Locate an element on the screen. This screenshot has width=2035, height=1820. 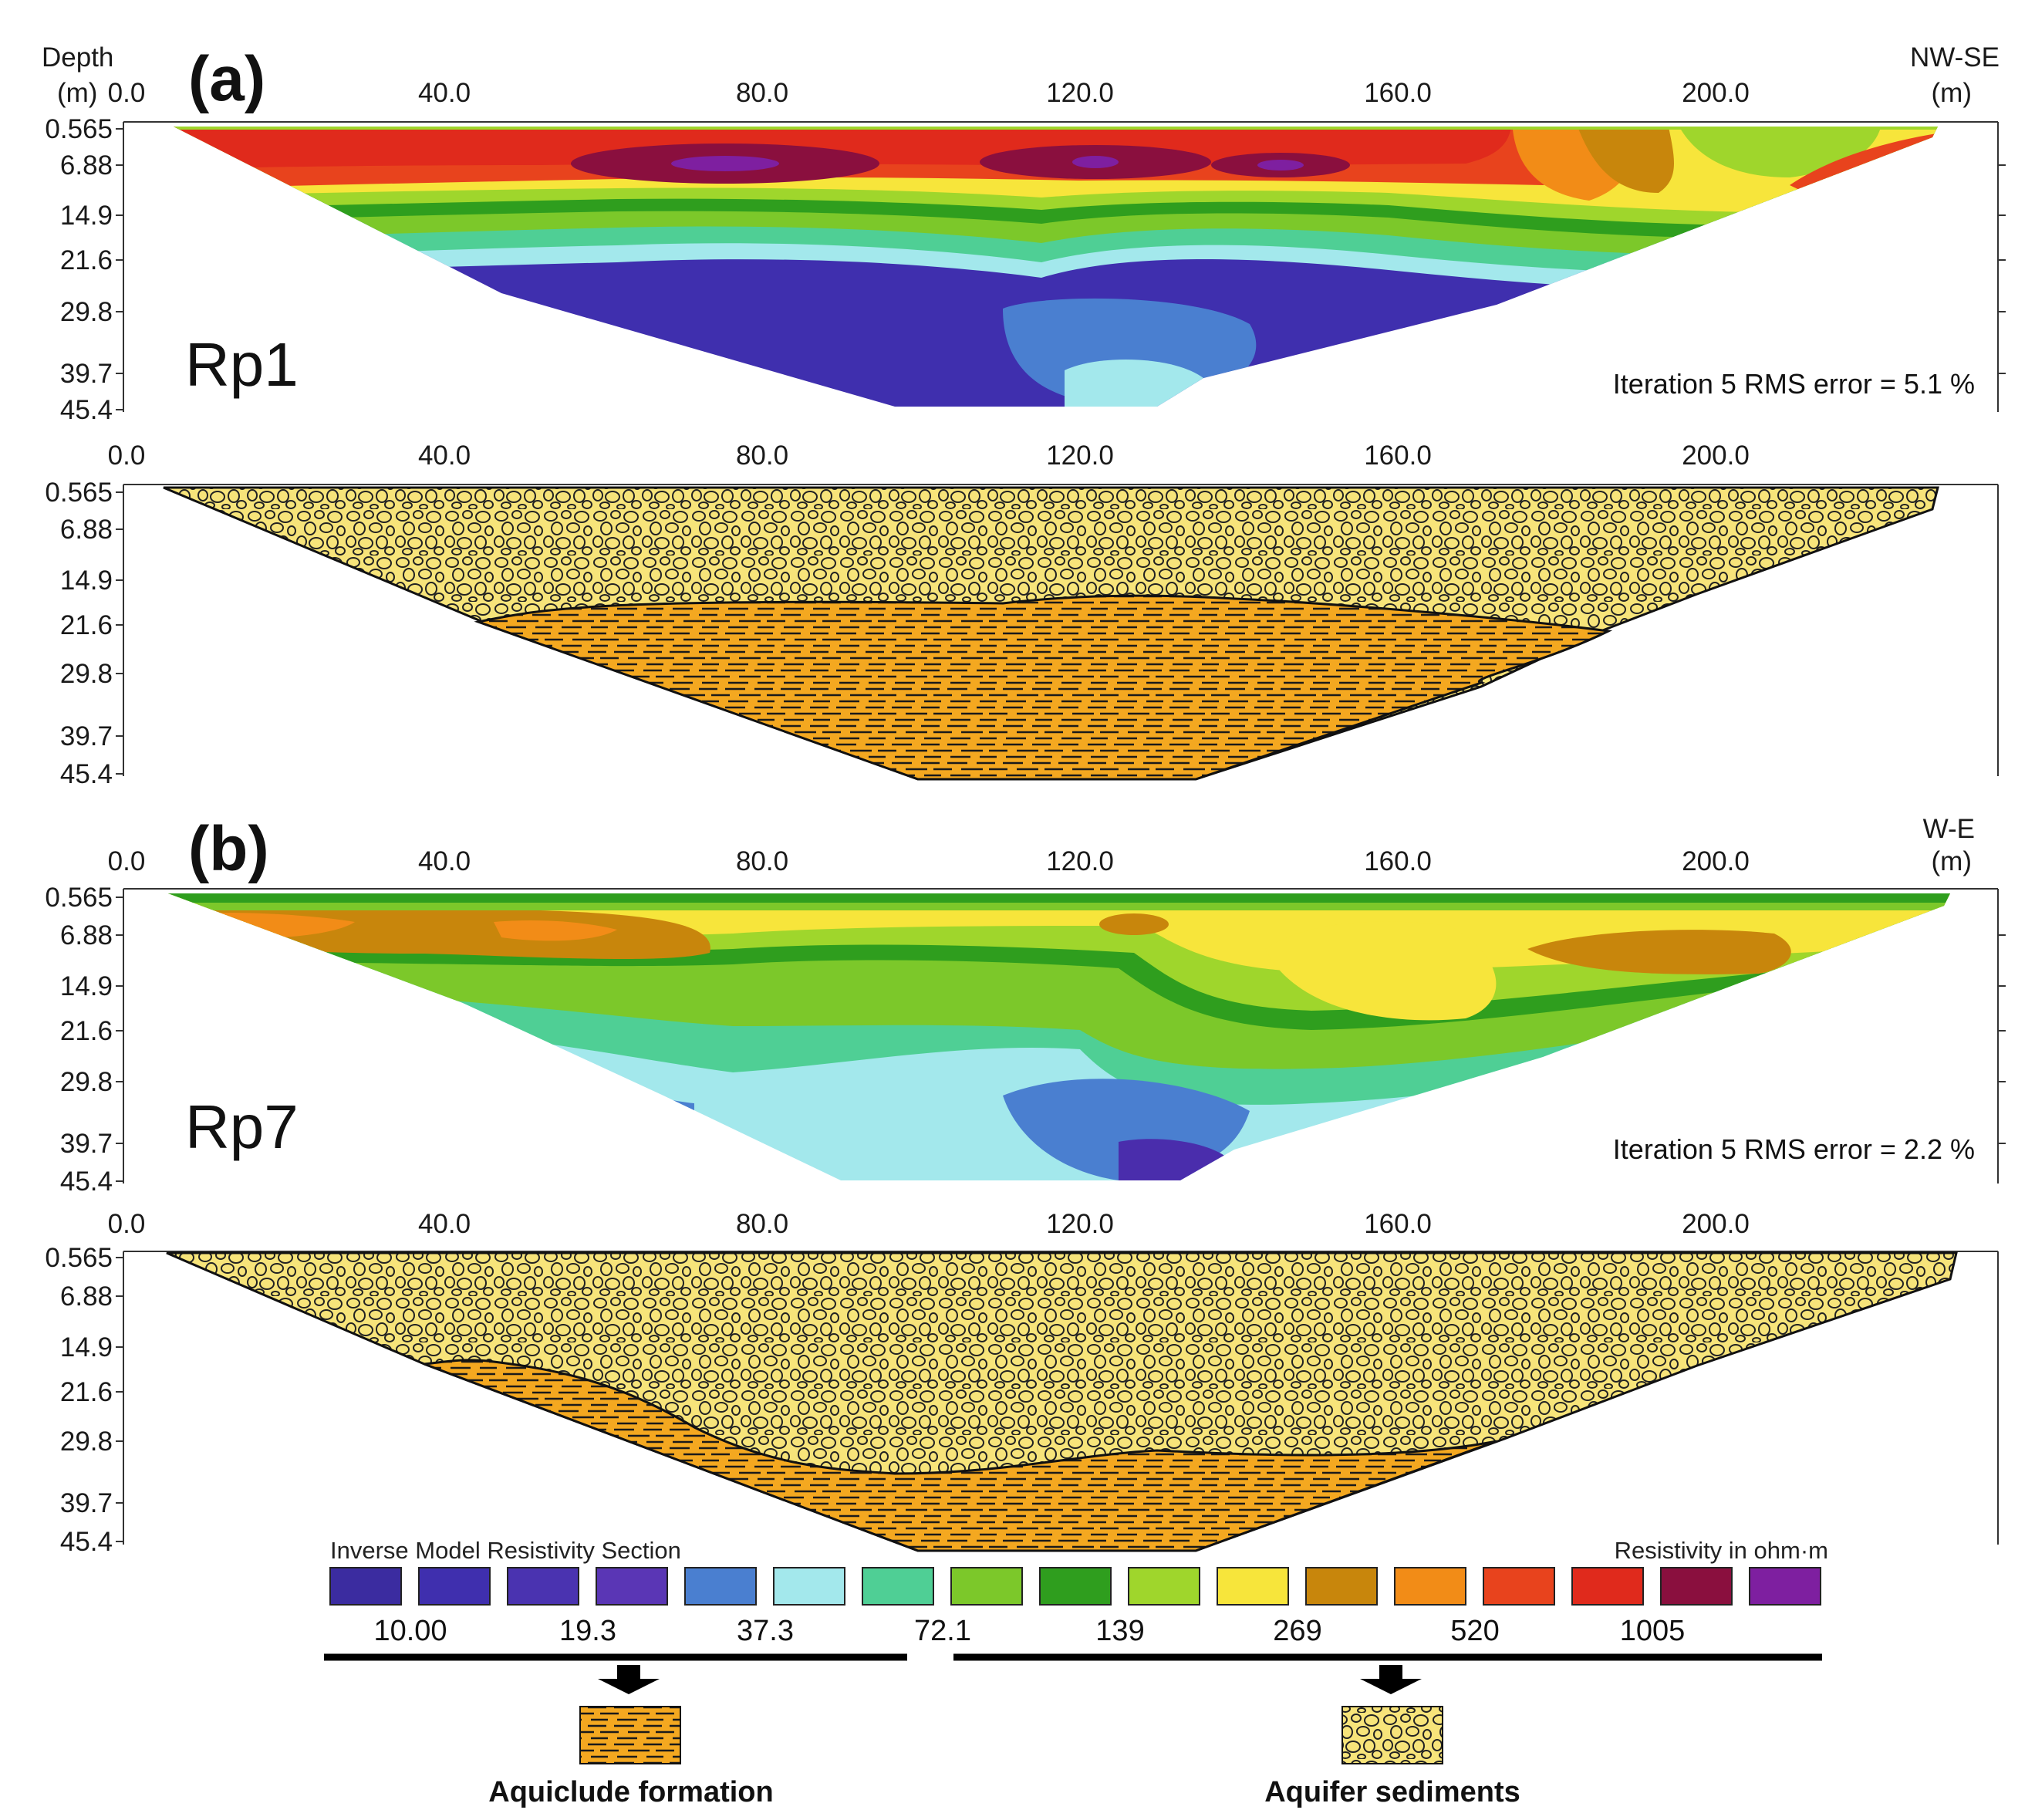
panel-a-profile-label: Rp1 is located at coordinates (242, 364).